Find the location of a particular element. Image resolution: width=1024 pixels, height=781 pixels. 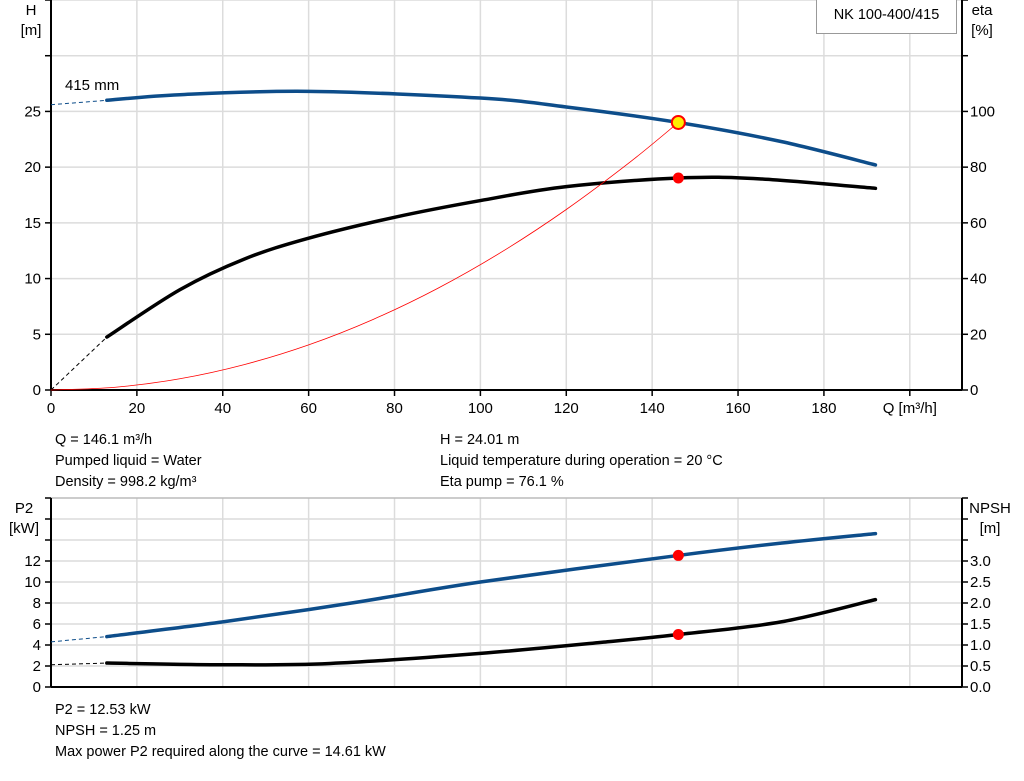

y-tick-label-right: 0 is located at coordinates (974, 390).